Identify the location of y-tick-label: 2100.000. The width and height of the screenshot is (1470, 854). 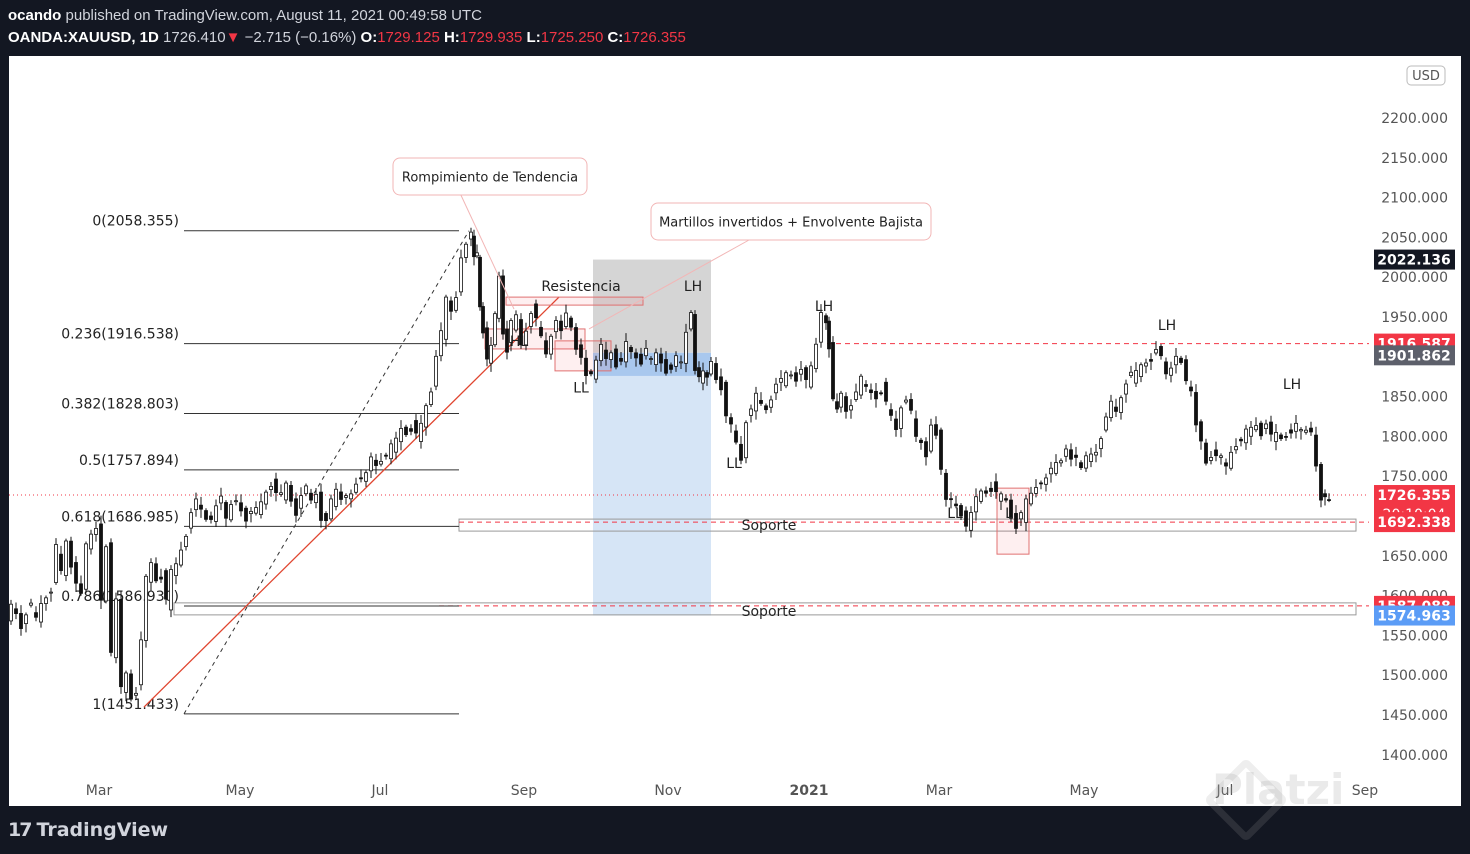
(1414, 199).